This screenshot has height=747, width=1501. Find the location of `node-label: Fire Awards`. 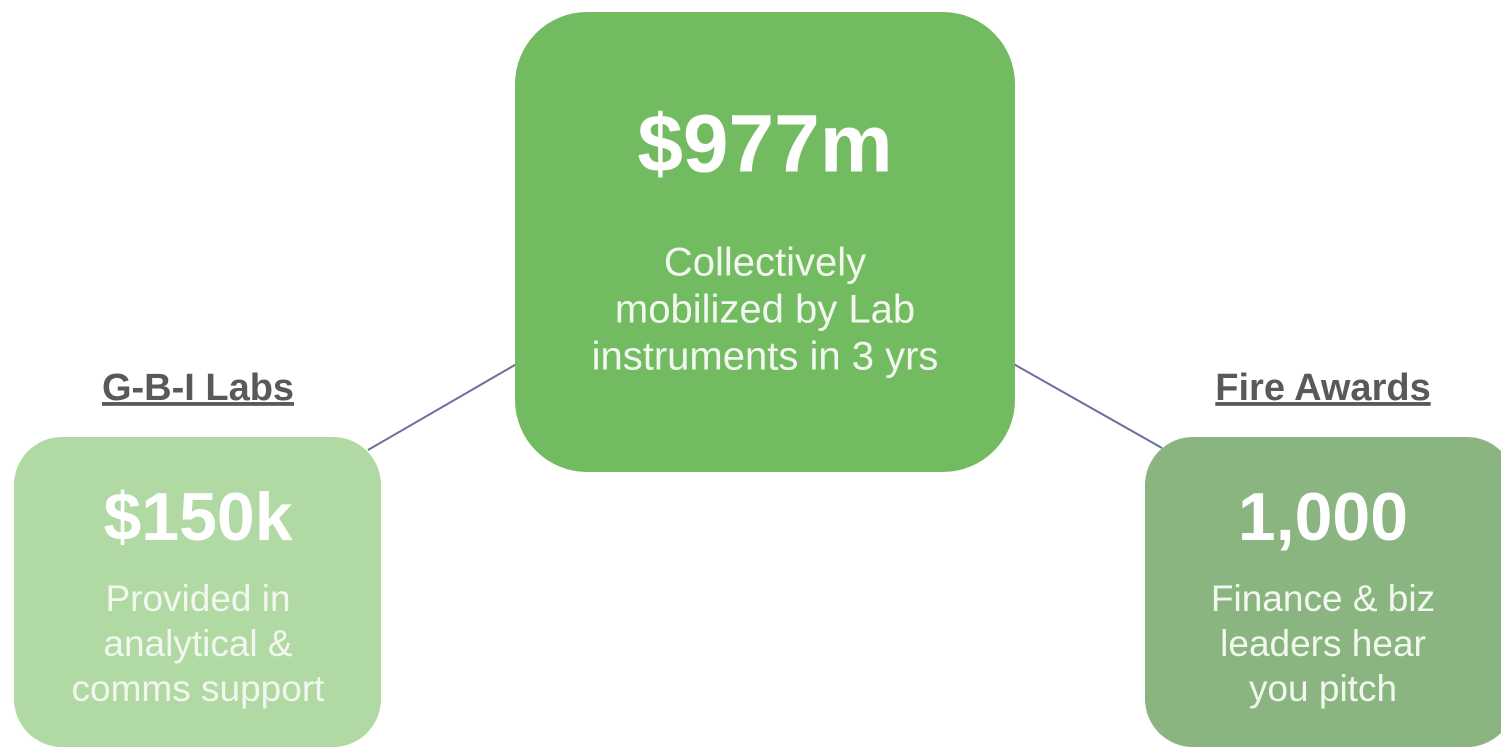

node-label: Fire Awards is located at coordinates (1322, 388).